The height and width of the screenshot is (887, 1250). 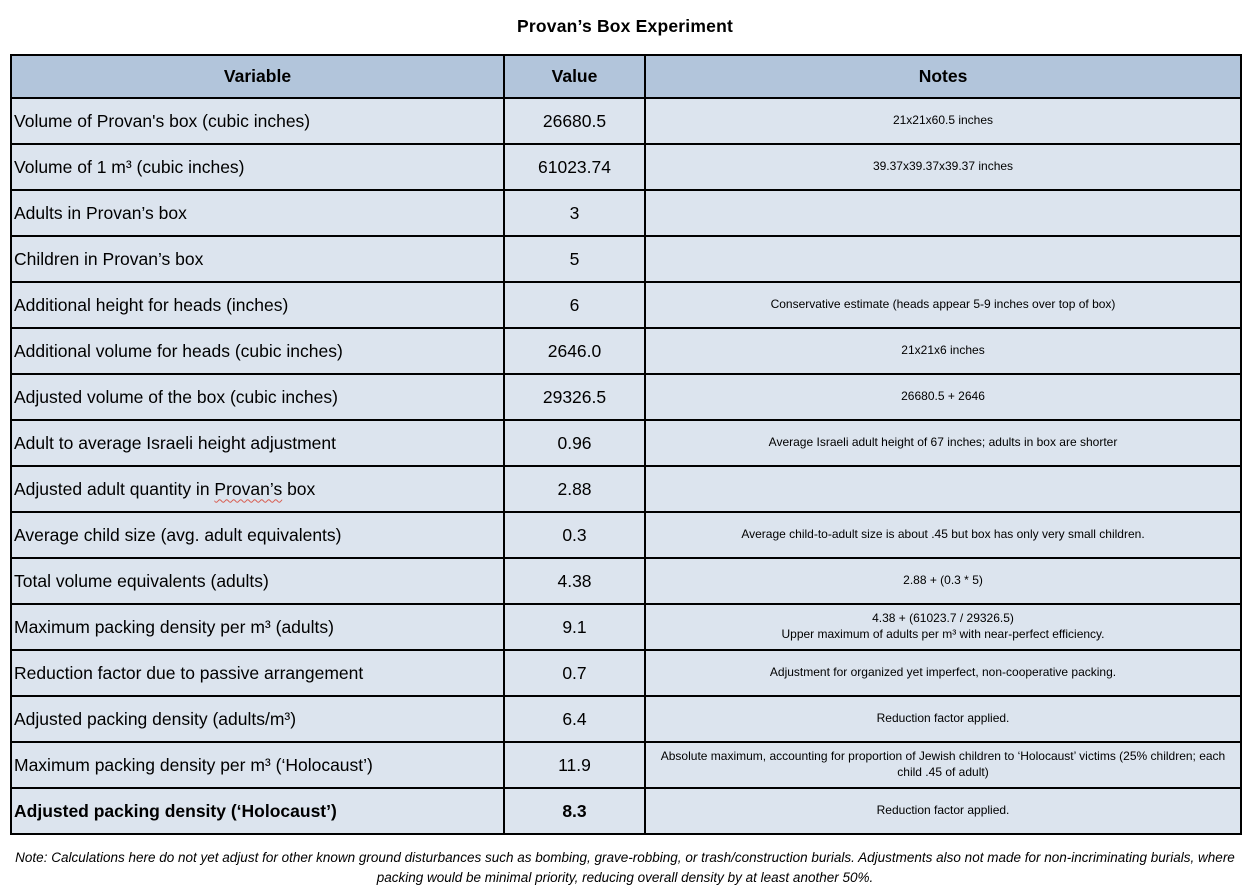 I want to click on variable-cell: Additional height for heads (inches), so click(x=257, y=305).